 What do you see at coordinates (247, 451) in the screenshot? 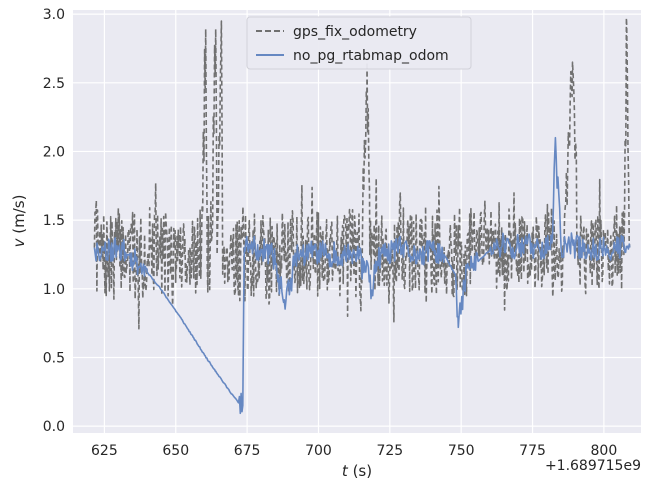
I see `x-tick-label: 675` at bounding box center [247, 451].